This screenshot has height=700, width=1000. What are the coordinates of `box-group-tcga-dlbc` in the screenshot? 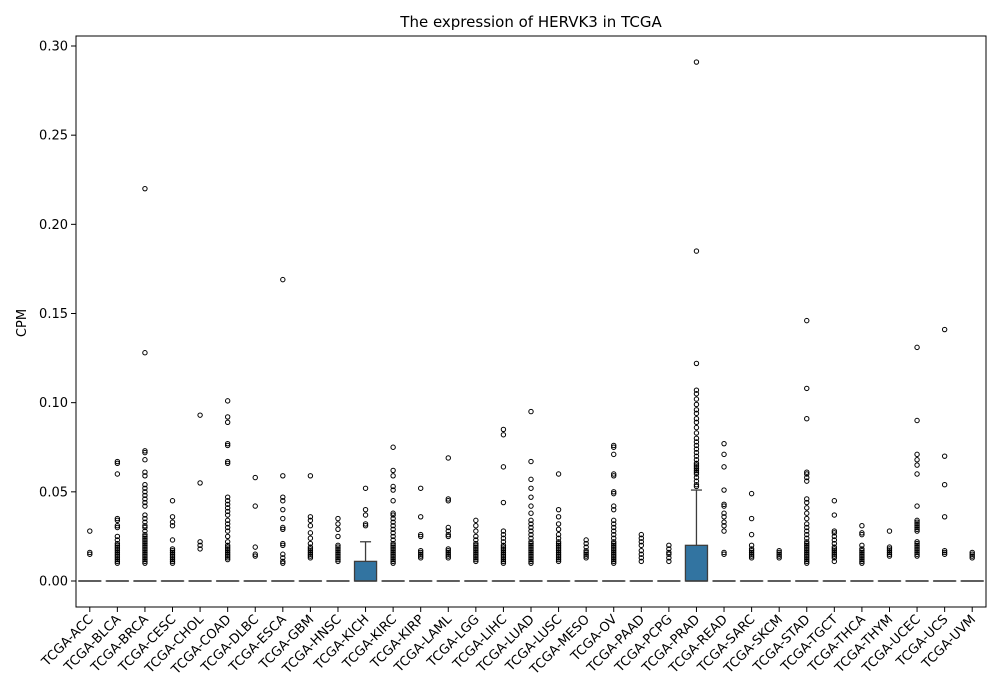 It's located at (255, 528).